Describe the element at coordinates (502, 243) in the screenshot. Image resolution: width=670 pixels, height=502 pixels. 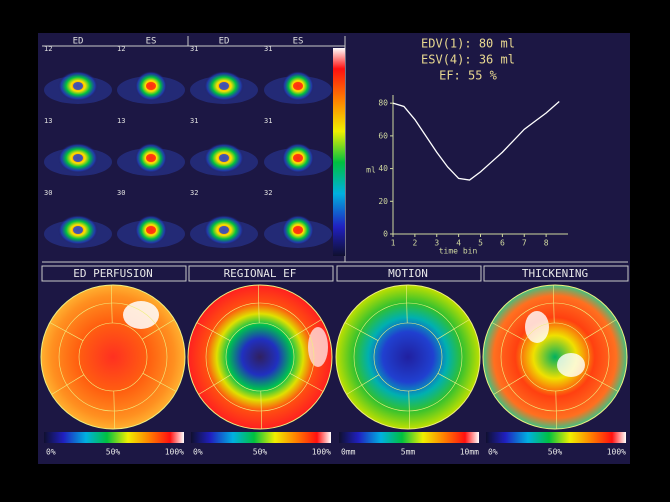
I see `x-tick-label: 6` at that location.